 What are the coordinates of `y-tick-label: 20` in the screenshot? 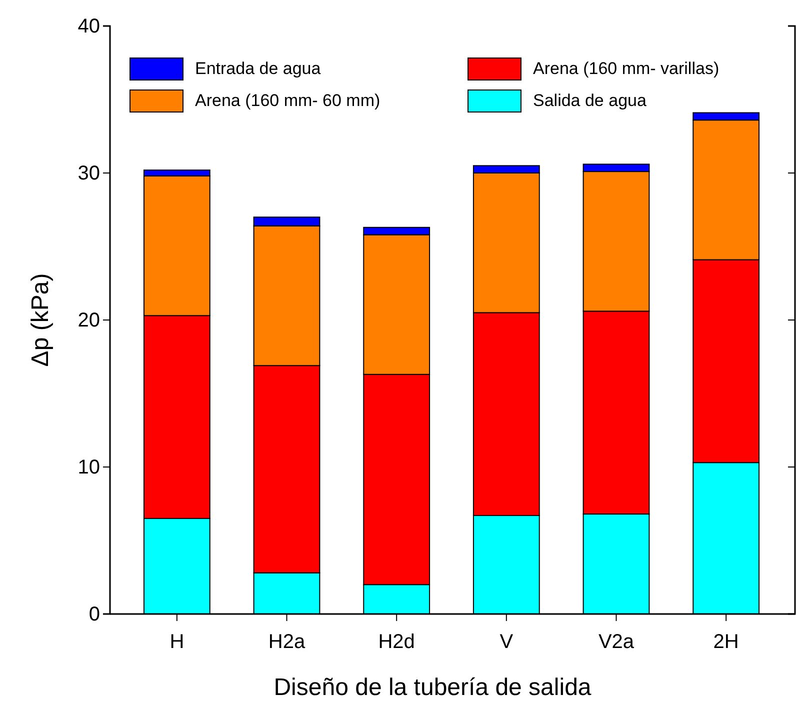 It's located at (89, 320).